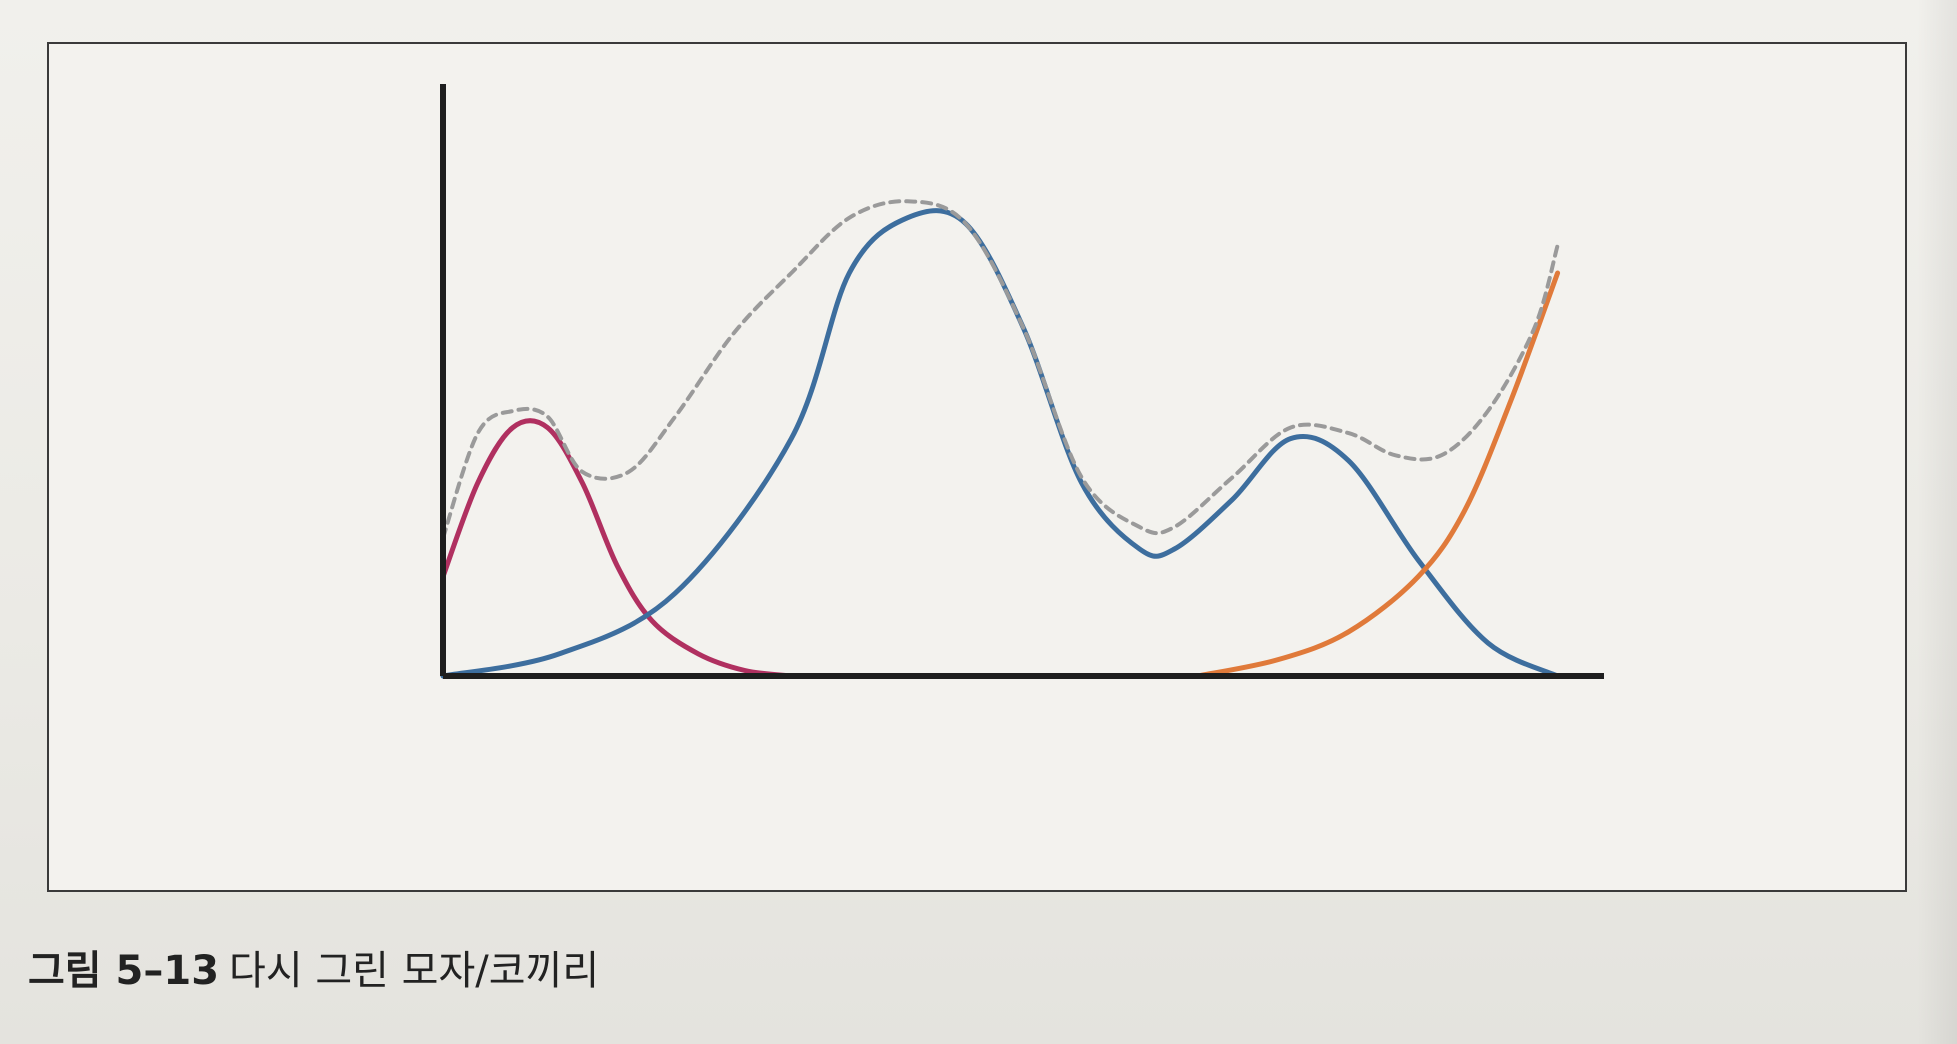  I want to click on page-curl-shadow, so click(1937, 522).